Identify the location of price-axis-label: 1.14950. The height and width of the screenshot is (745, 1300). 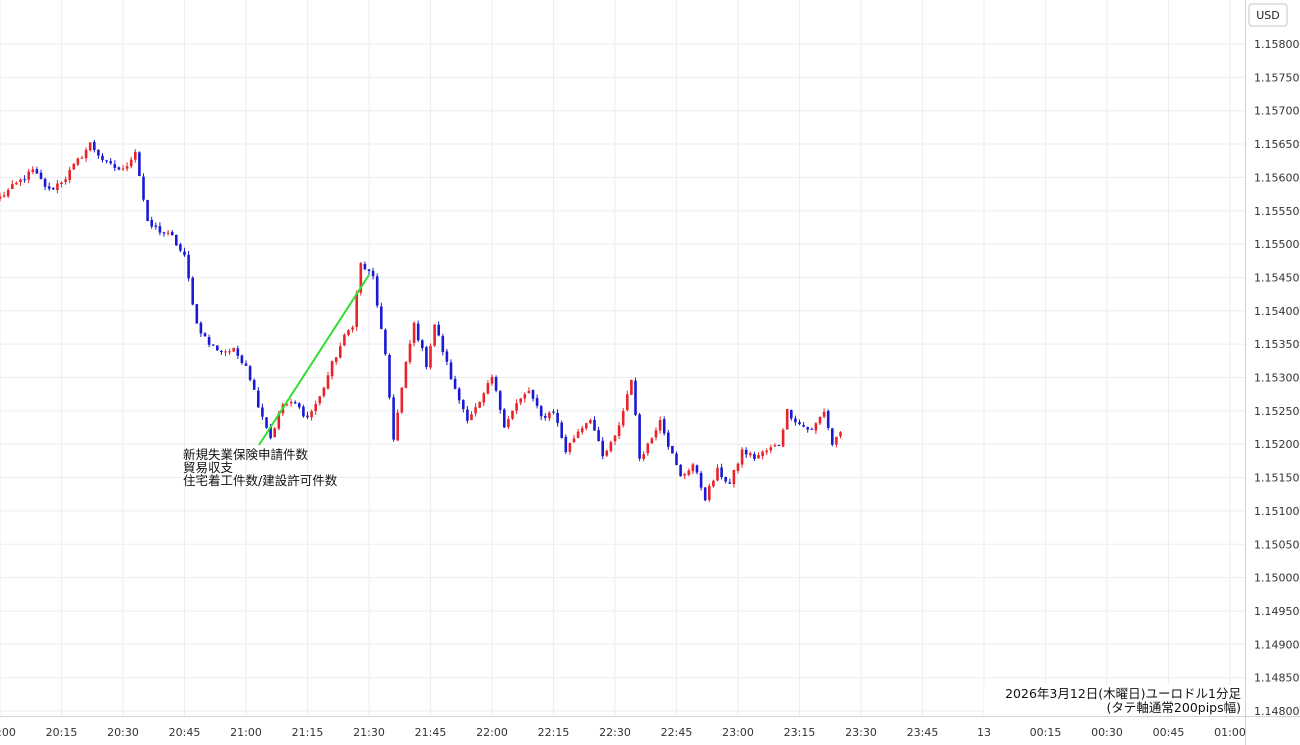
(1277, 611).